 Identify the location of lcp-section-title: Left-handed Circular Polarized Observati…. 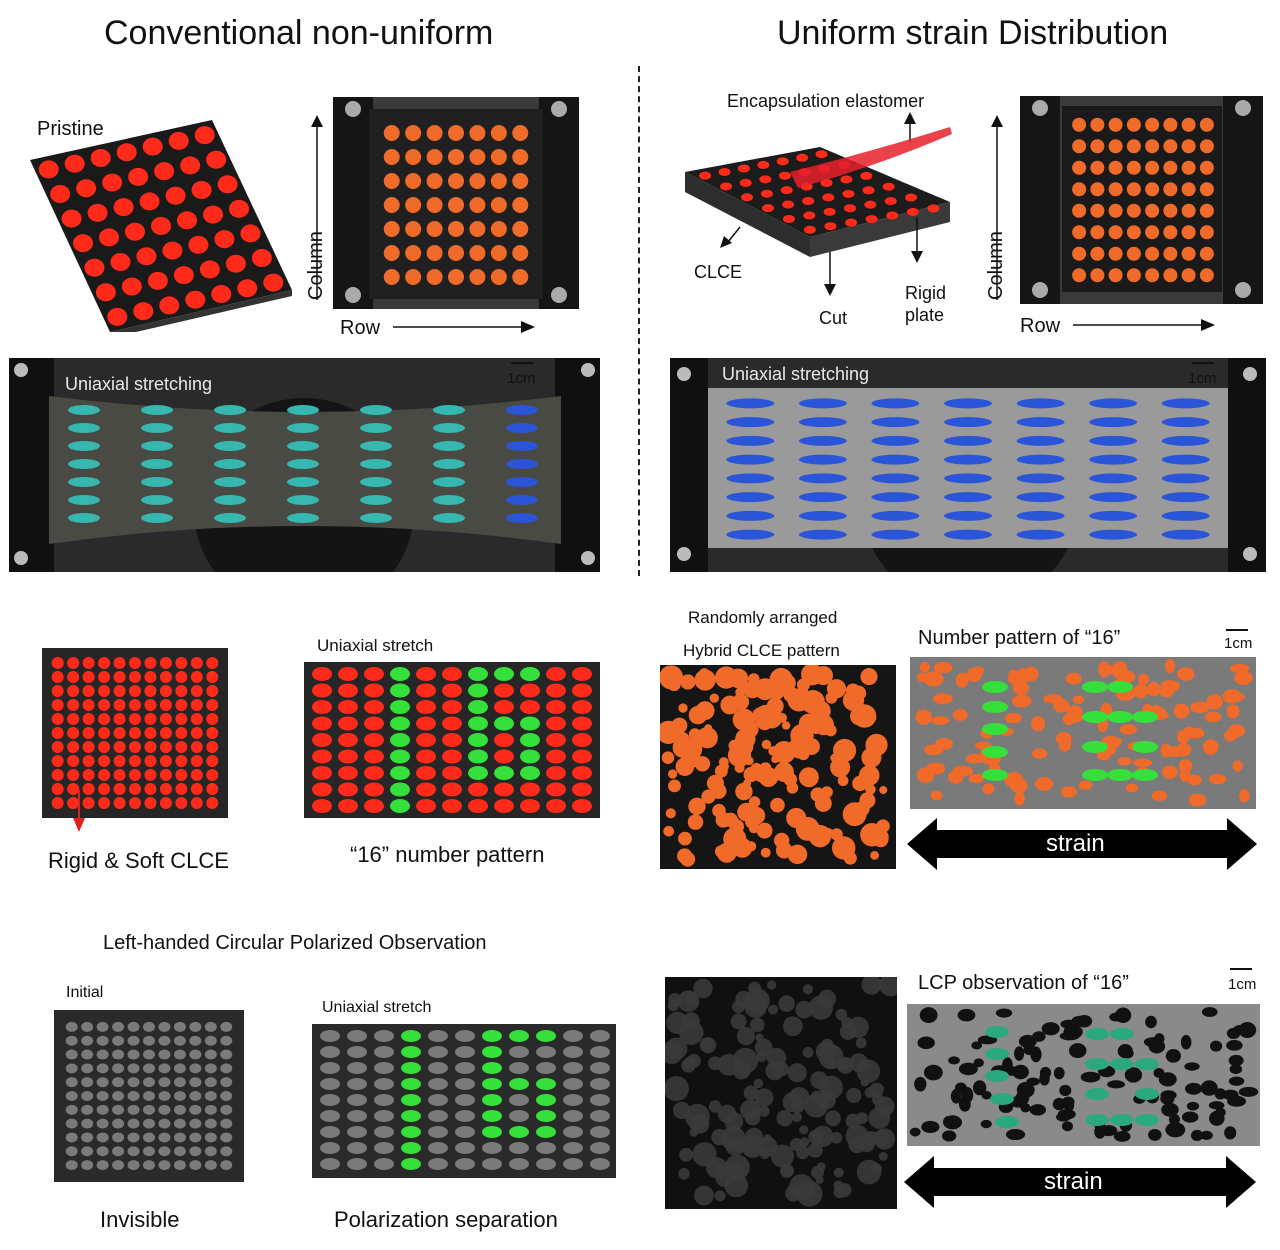
(295, 943).